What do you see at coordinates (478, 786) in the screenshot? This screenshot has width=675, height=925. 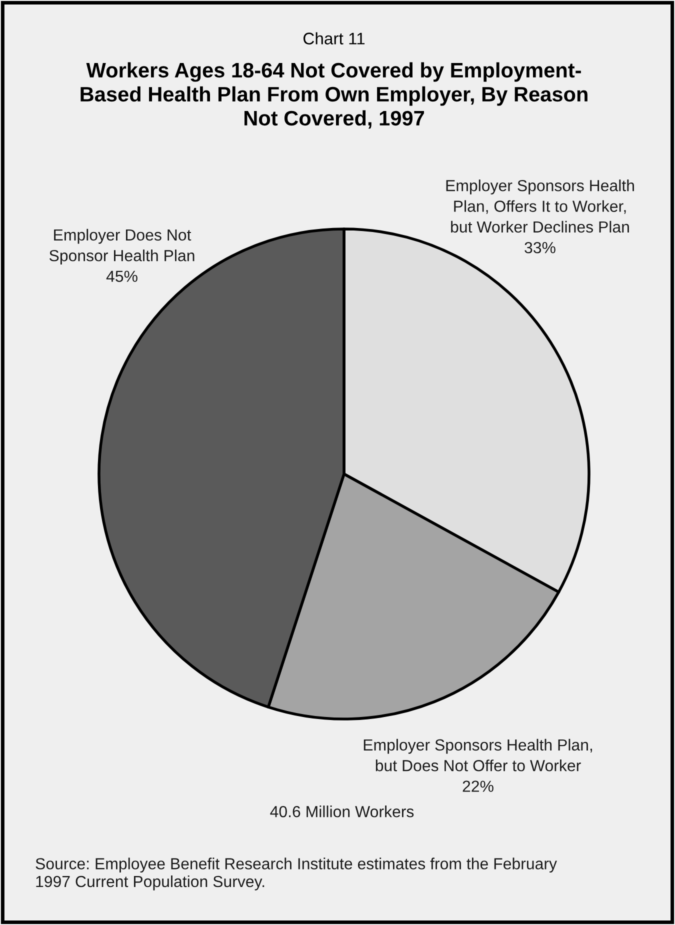 I see `data-label: 22%` at bounding box center [478, 786].